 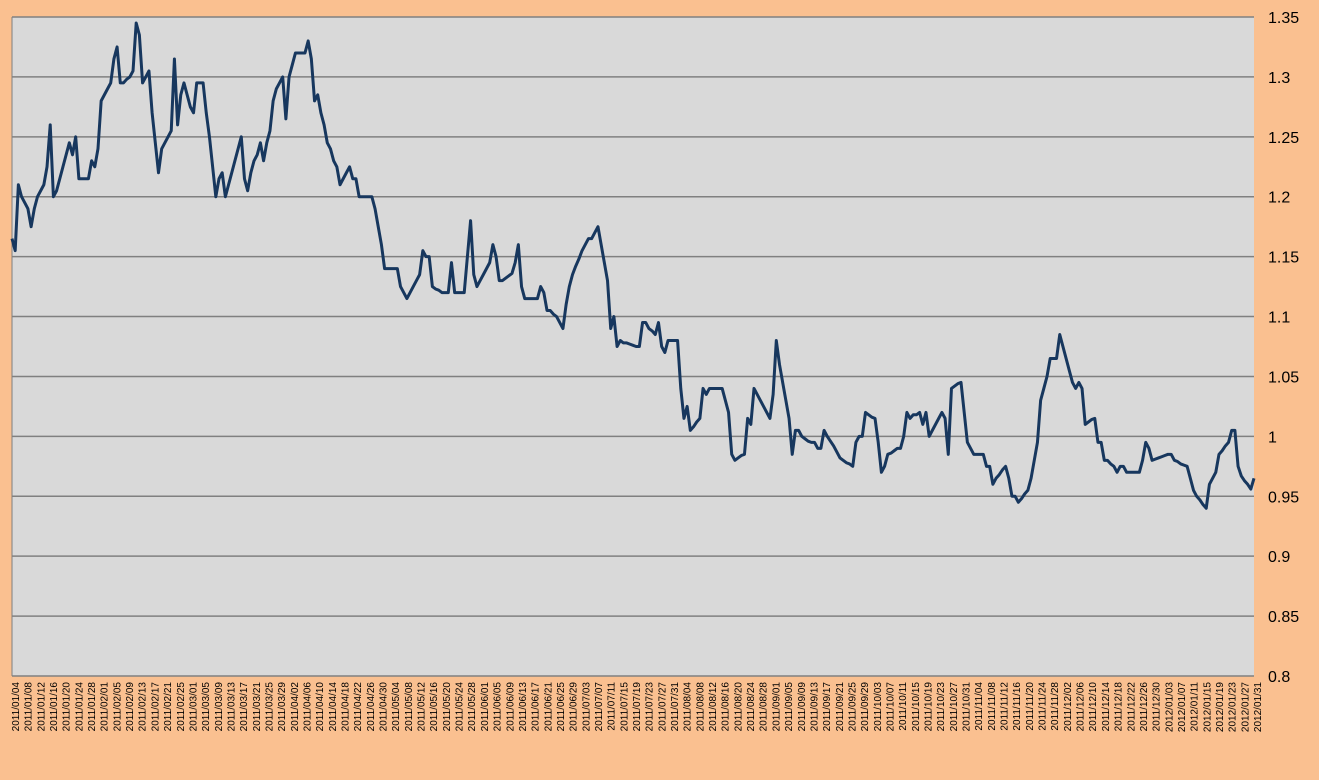 What do you see at coordinates (1207, 707) in the screenshot?
I see `x-tick-label: 2012/01/15` at bounding box center [1207, 707].